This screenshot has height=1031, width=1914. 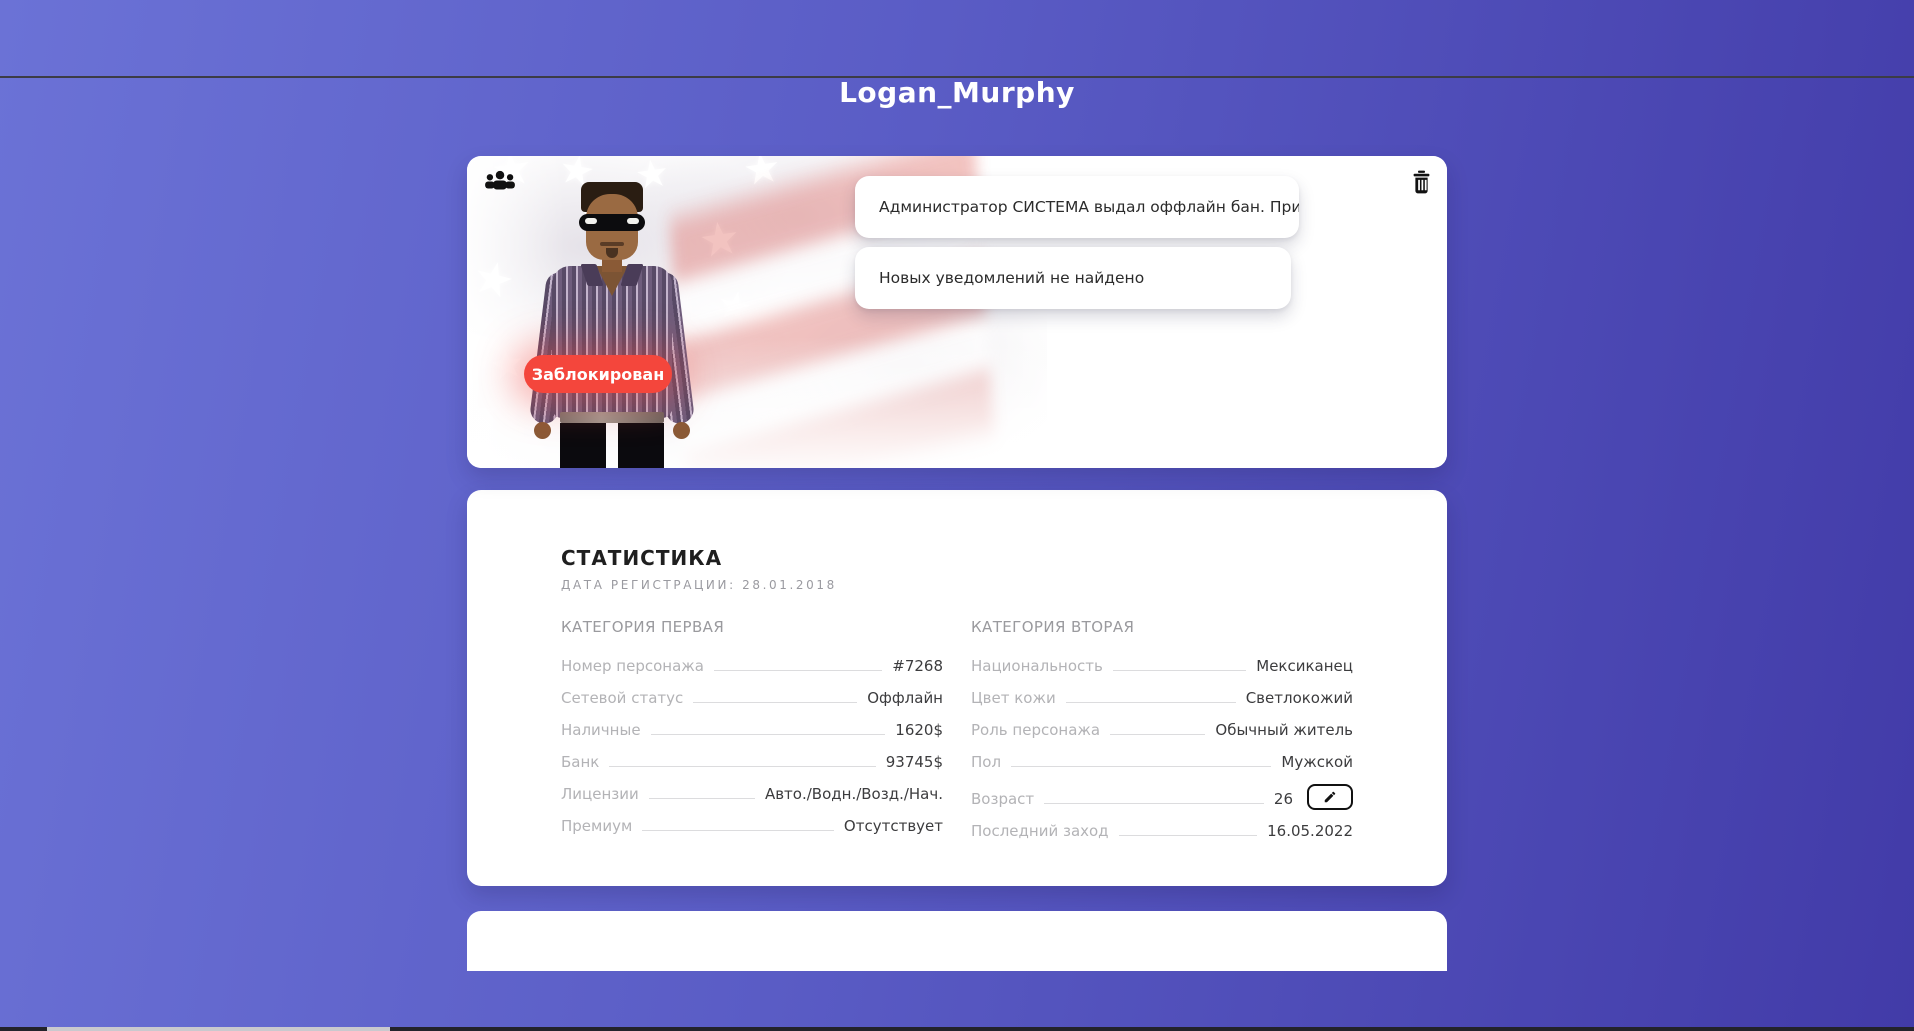 I want to click on statistics-title: СТАТИСТИКА, so click(x=642, y=558).